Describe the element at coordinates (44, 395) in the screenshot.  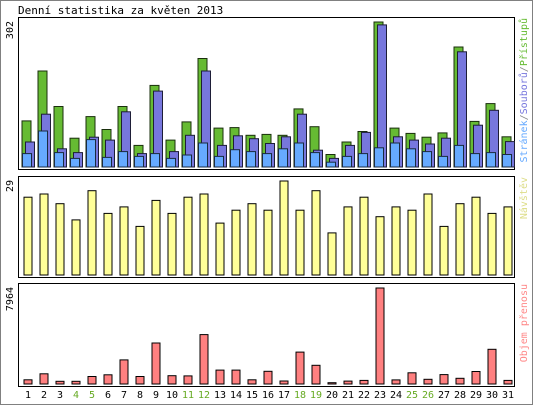
I see `x-tick-2: 2` at that location.